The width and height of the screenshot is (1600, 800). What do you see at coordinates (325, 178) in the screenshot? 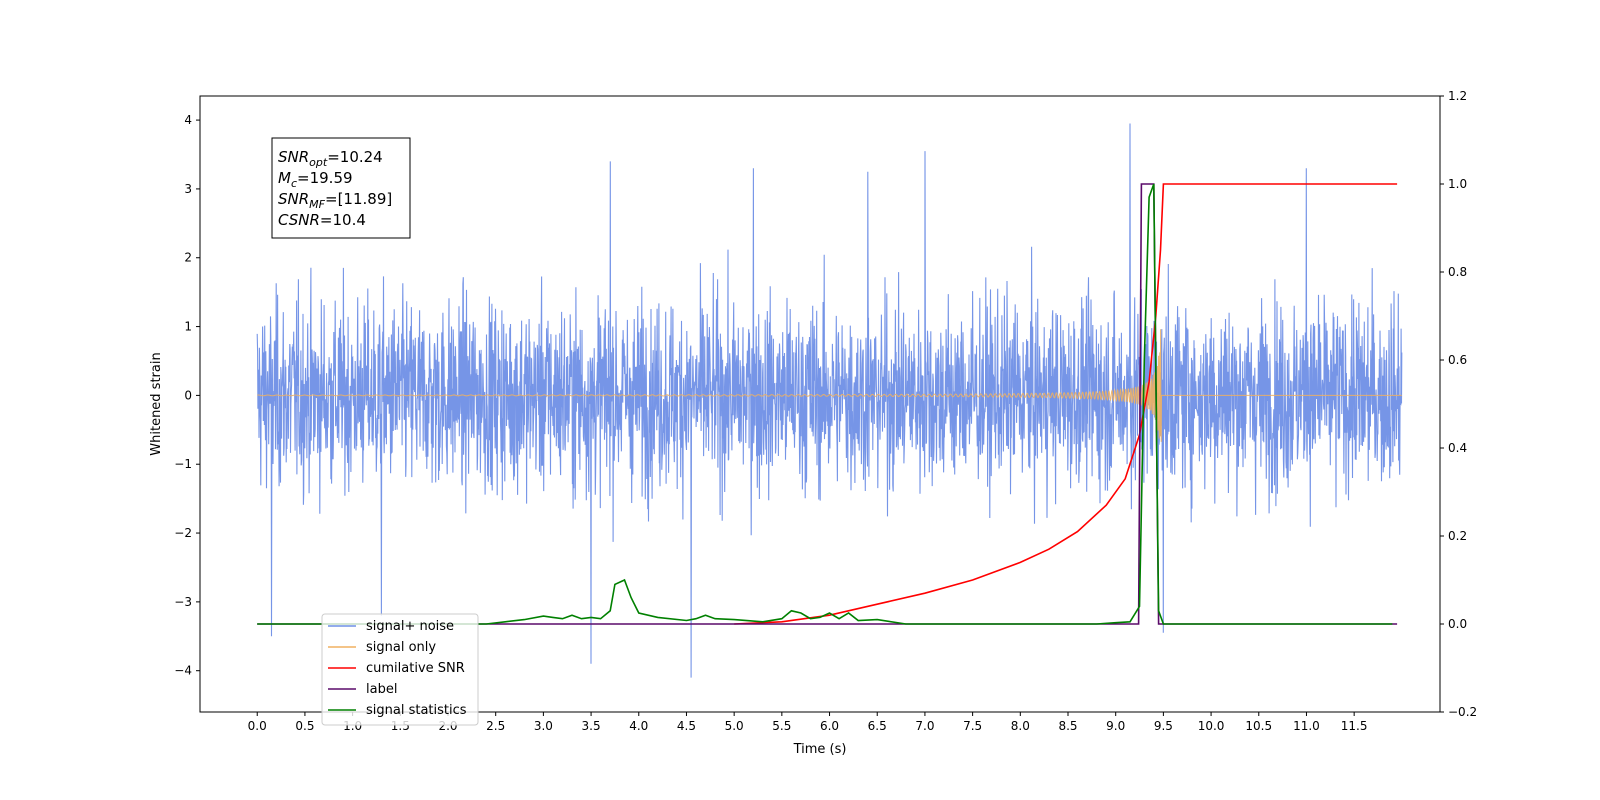
I see `annotation-value: =19.59` at bounding box center [325, 178].